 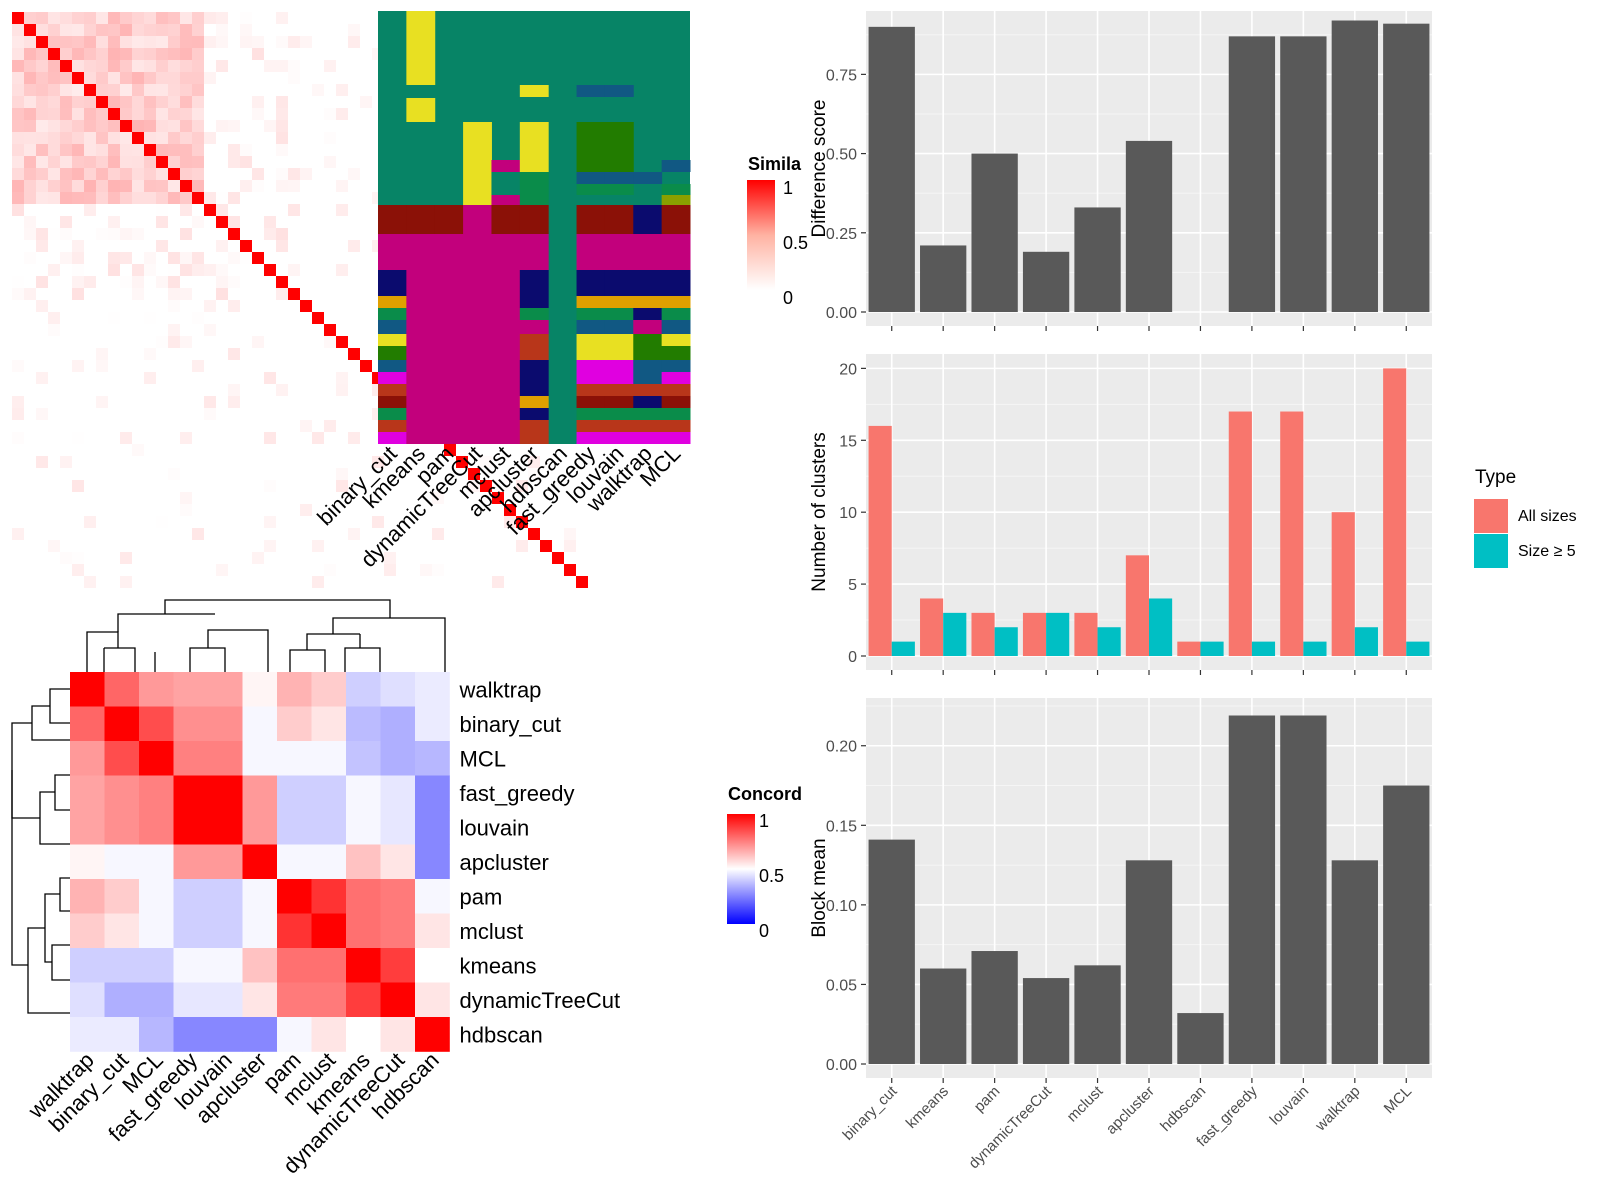 What do you see at coordinates (765, 794) in the screenshot?
I see `concordance-legend-title: Concord` at bounding box center [765, 794].